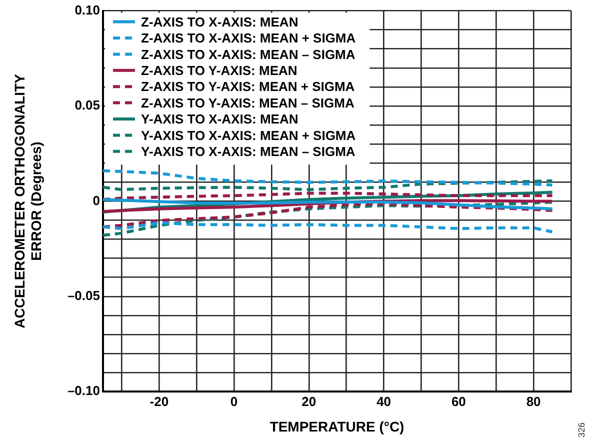 Image resolution: width=589 pixels, height=444 pixels. What do you see at coordinates (83, 390) in the screenshot?
I see `y-tick-label: –0.10` at bounding box center [83, 390].